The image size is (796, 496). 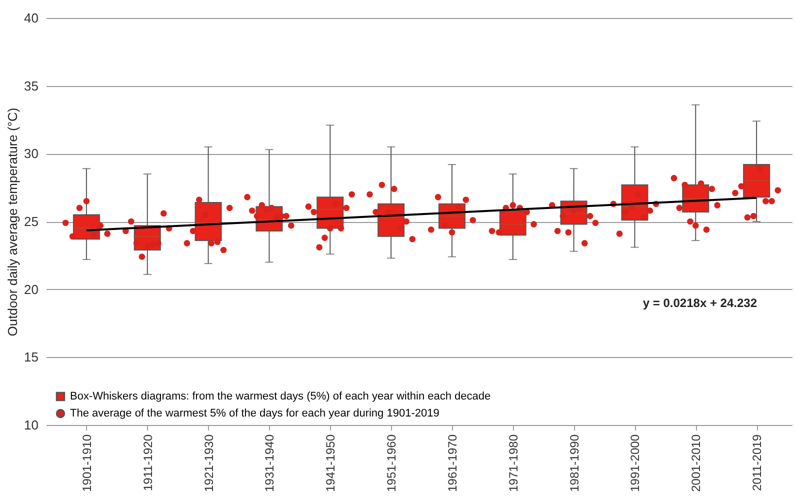 What do you see at coordinates (331, 463) in the screenshot?
I see `x-tick-label: 1941-1950` at bounding box center [331, 463].